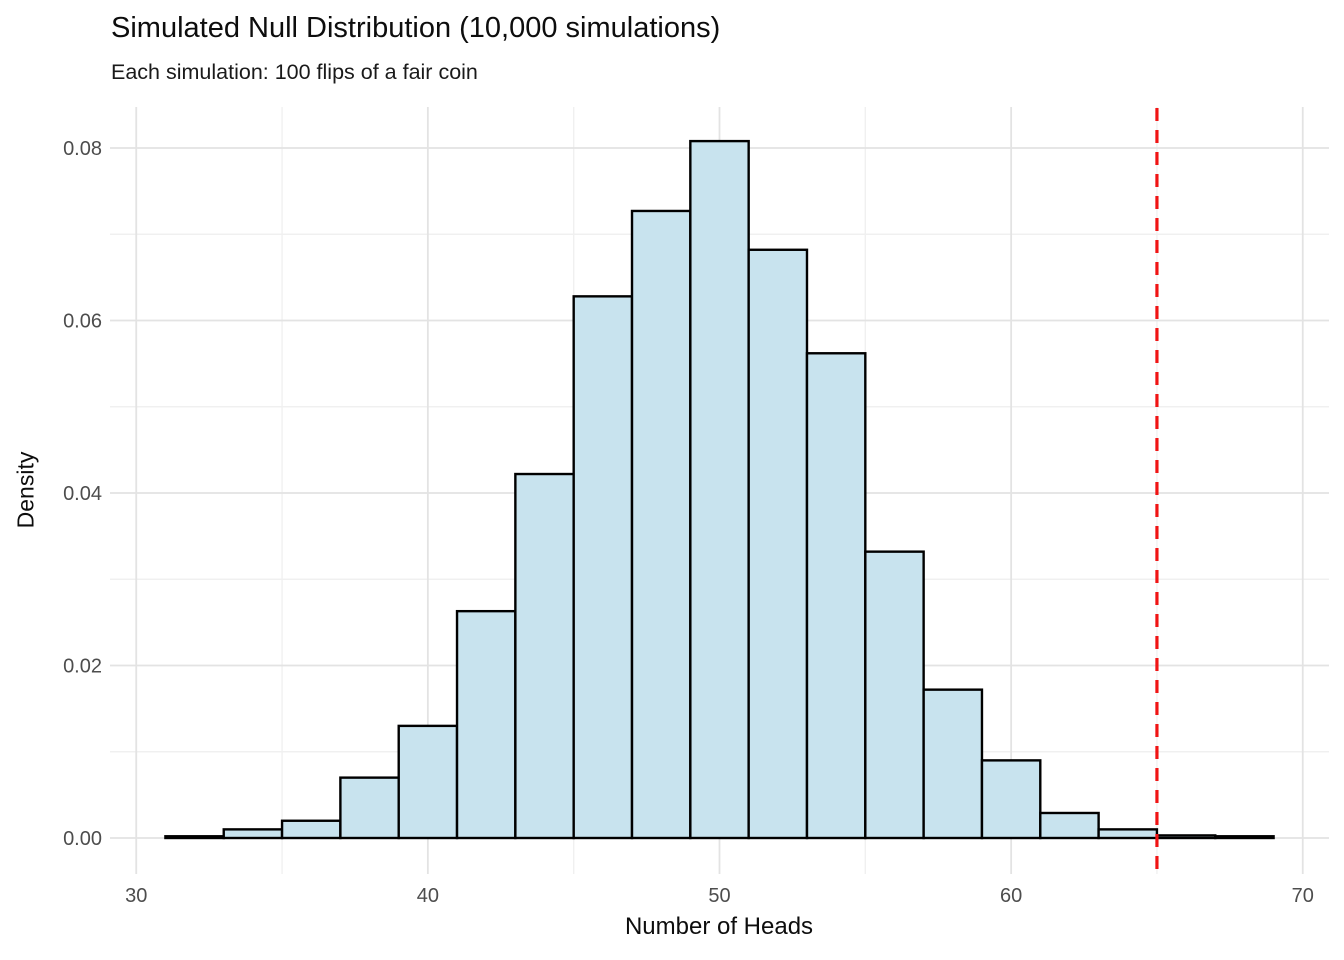 The height and width of the screenshot is (960, 1344). What do you see at coordinates (1303, 896) in the screenshot?
I see `x-tick-label: 70` at bounding box center [1303, 896].